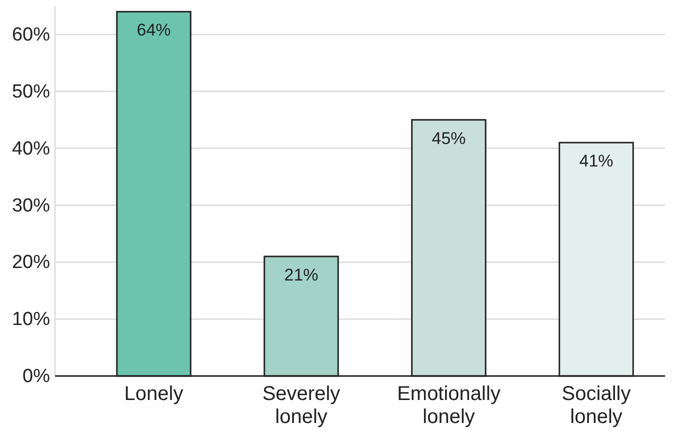 The height and width of the screenshot is (439, 675). Describe the element at coordinates (596, 161) in the screenshot. I see `data-label: 41%` at that location.